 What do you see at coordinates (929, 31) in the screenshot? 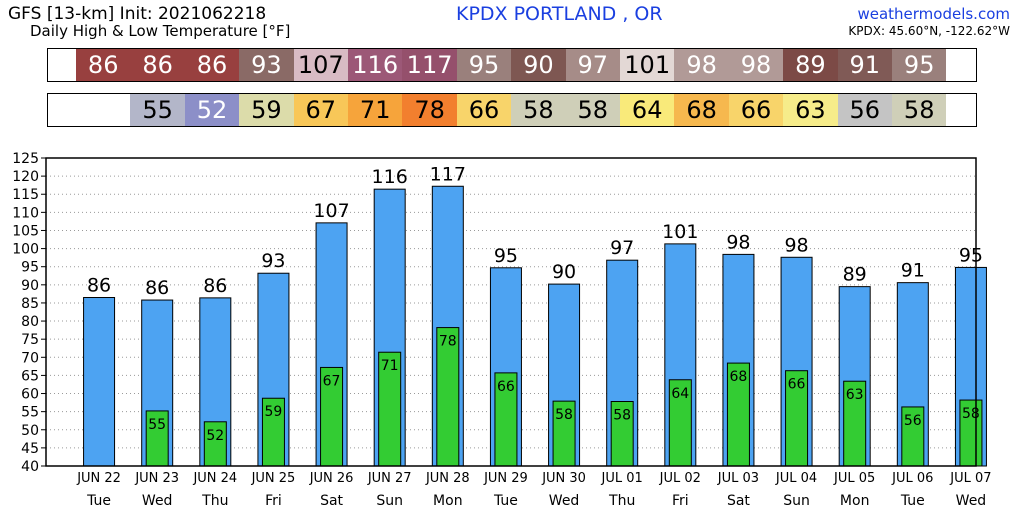
I see `station-coordinates: KPDX: 45.60°N, -122.62°W` at bounding box center [929, 31].